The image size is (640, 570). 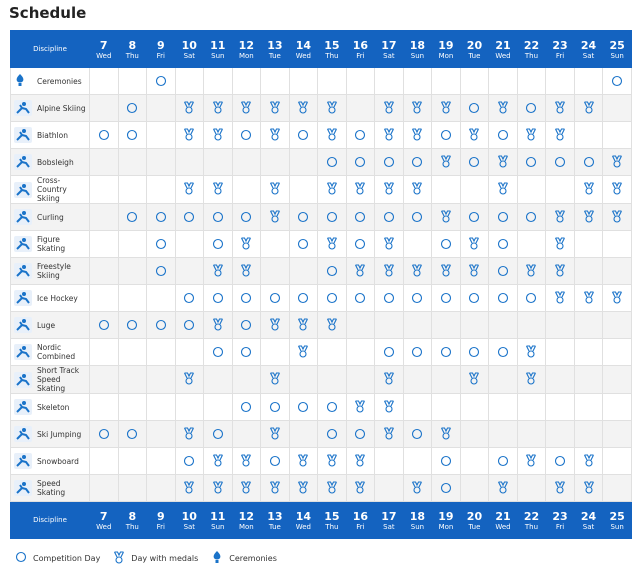 I want to click on discipline-name: Ski Jumping, so click(x=59, y=434).